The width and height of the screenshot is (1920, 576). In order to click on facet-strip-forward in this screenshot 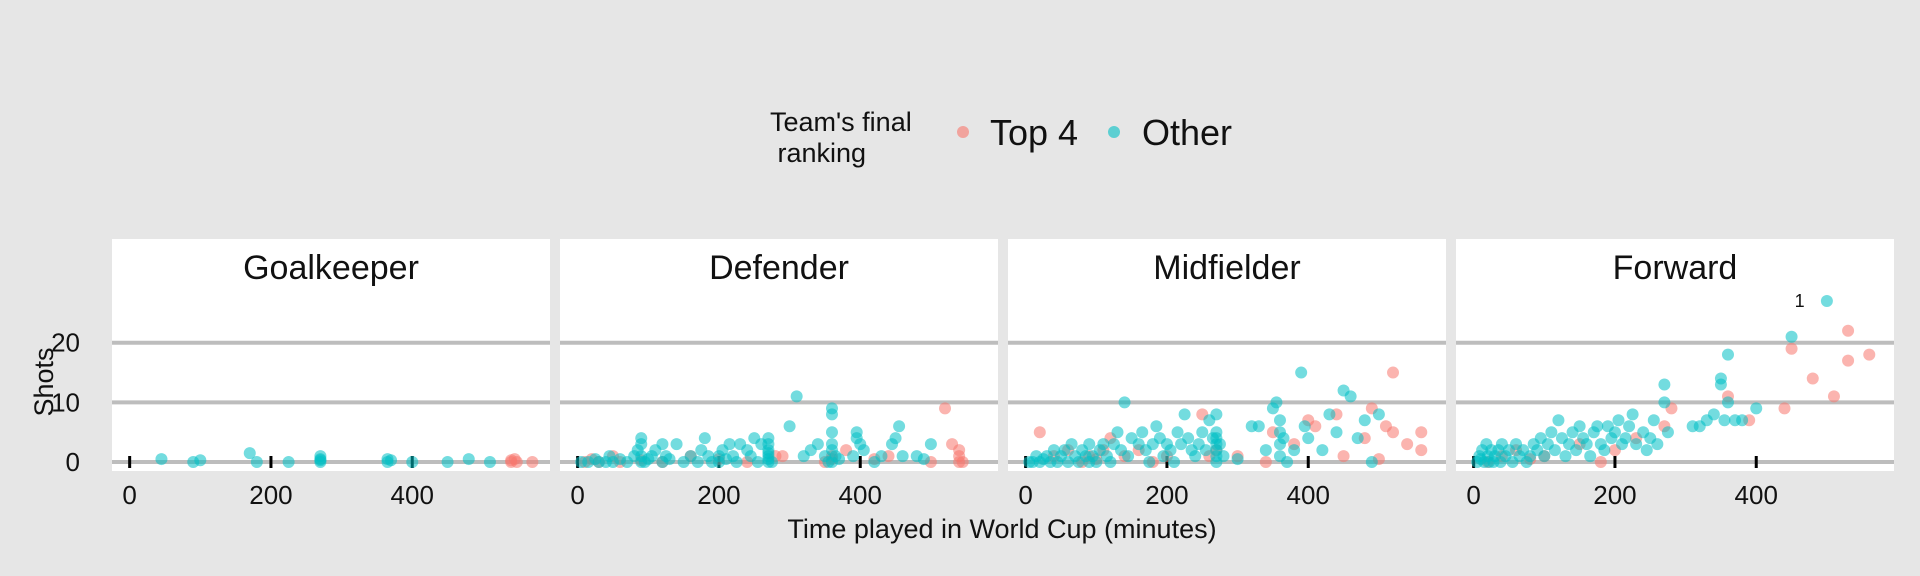, I will do `click(1675, 267)`.